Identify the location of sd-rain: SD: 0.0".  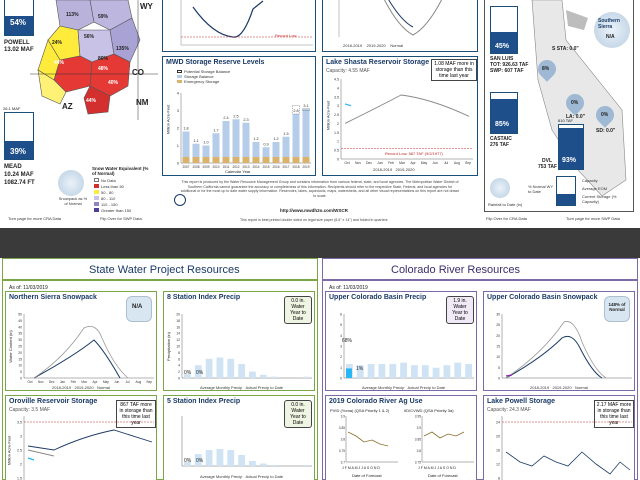
(606, 131).